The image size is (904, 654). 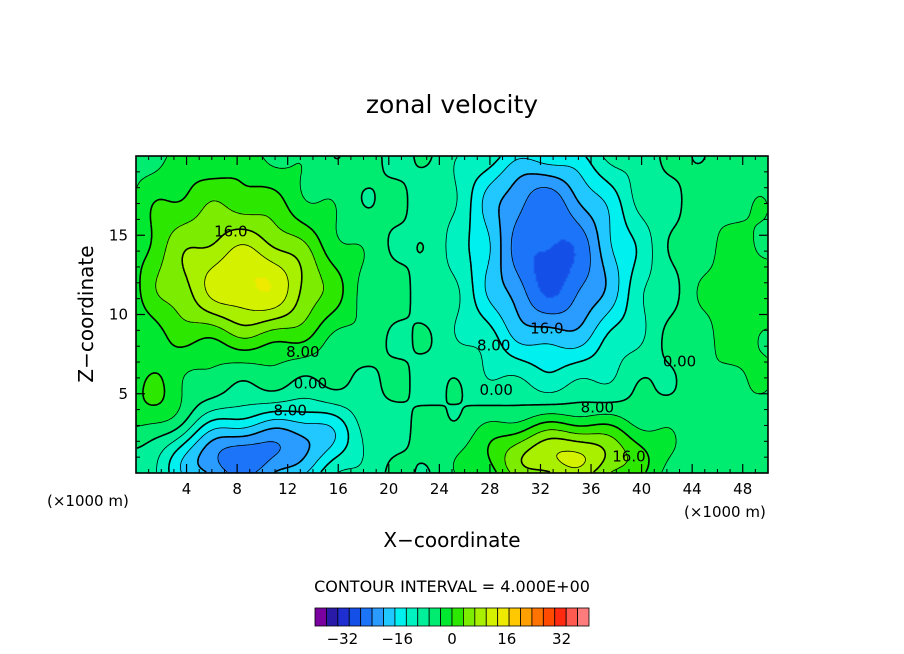 What do you see at coordinates (388, 489) in the screenshot?
I see `x-tick-label: 20` at bounding box center [388, 489].